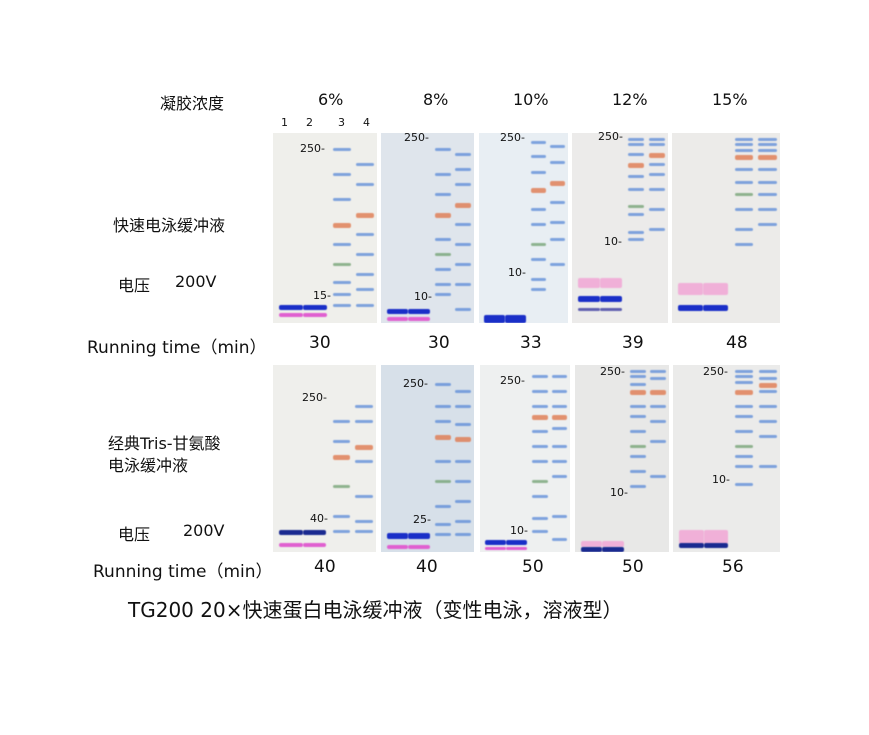  I want to click on marker-label-bottom-5-1: 250-, so click(715, 371).